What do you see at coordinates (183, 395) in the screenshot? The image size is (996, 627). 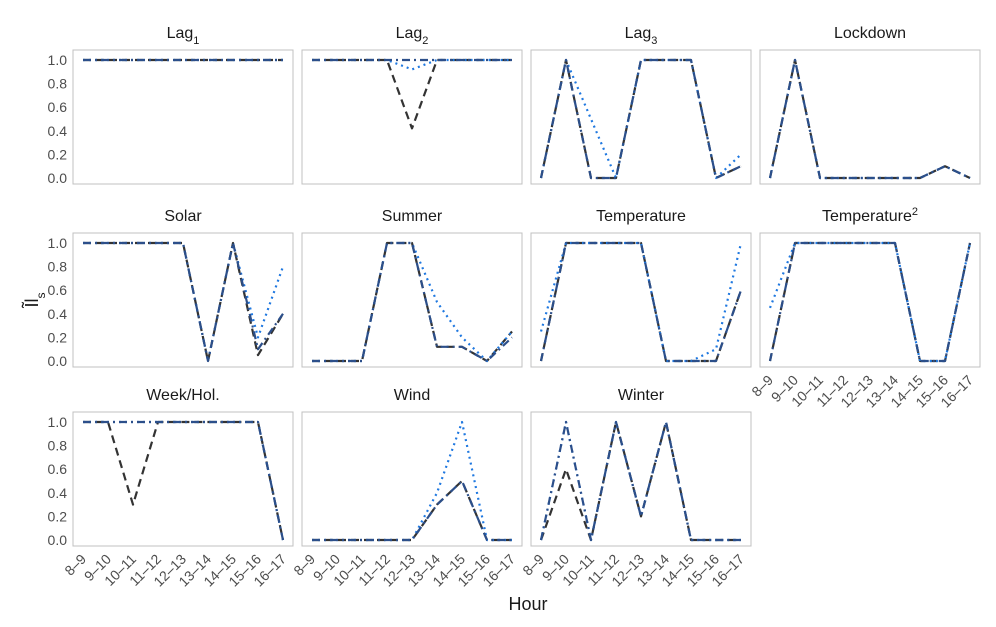 I see `panel-title: Week/Hol.` at bounding box center [183, 395].